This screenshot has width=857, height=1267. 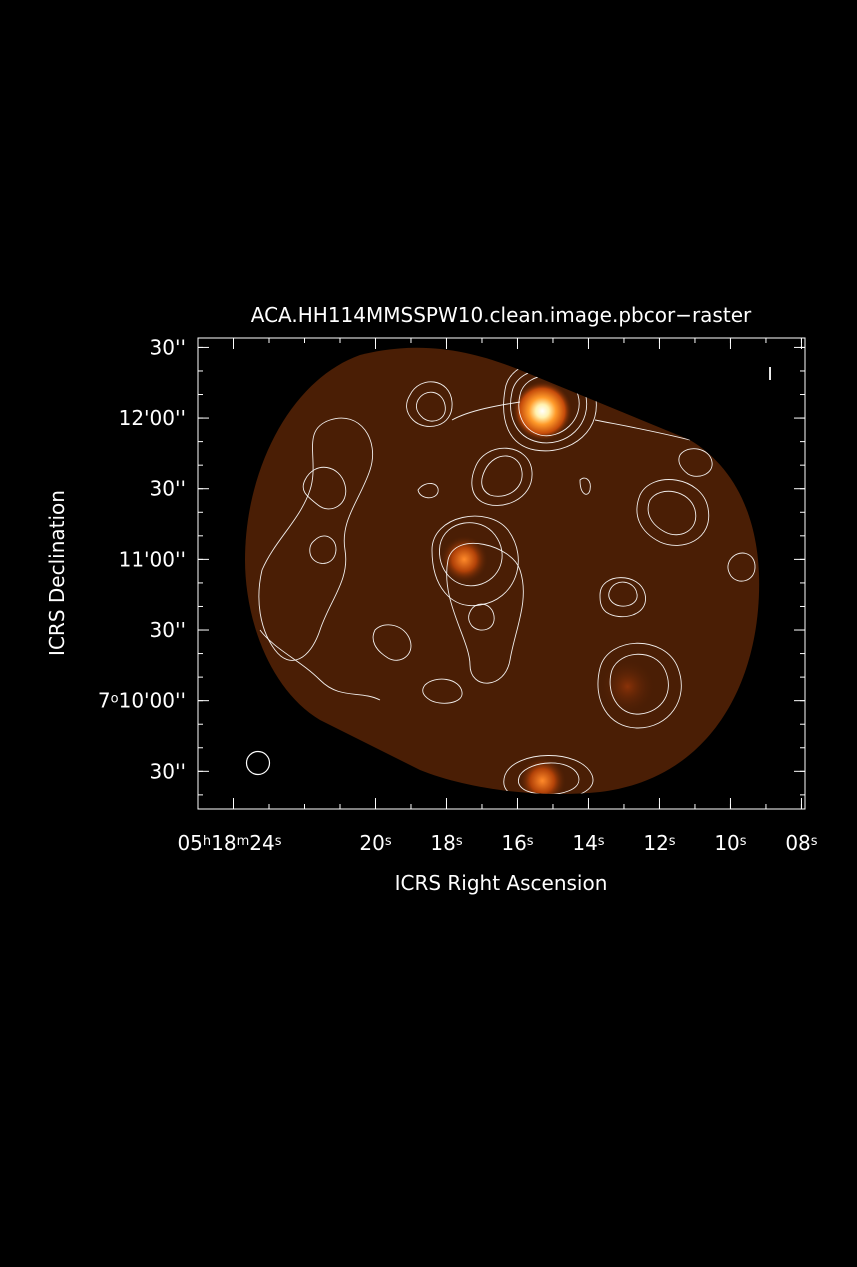 I want to click on y-axis-label: ICRS Declination, so click(x=57, y=573).